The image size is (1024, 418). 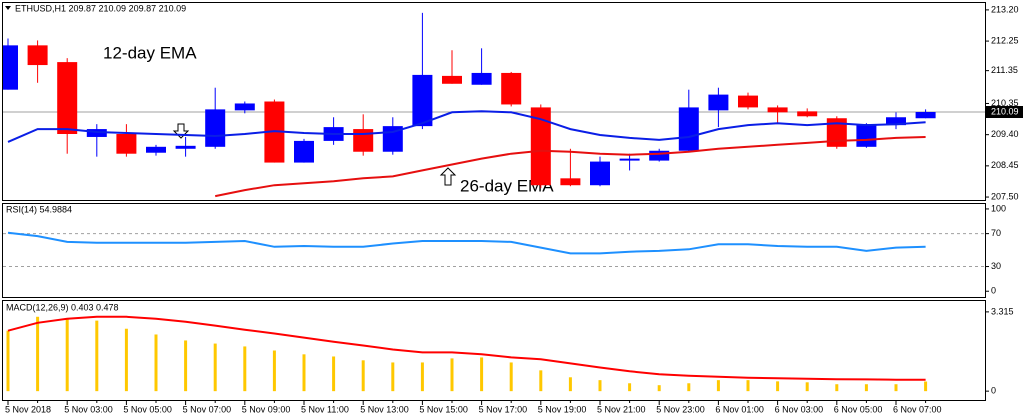 What do you see at coordinates (39, 209) in the screenshot?
I see `rsi-title: RSI(14) 54.9884` at bounding box center [39, 209].